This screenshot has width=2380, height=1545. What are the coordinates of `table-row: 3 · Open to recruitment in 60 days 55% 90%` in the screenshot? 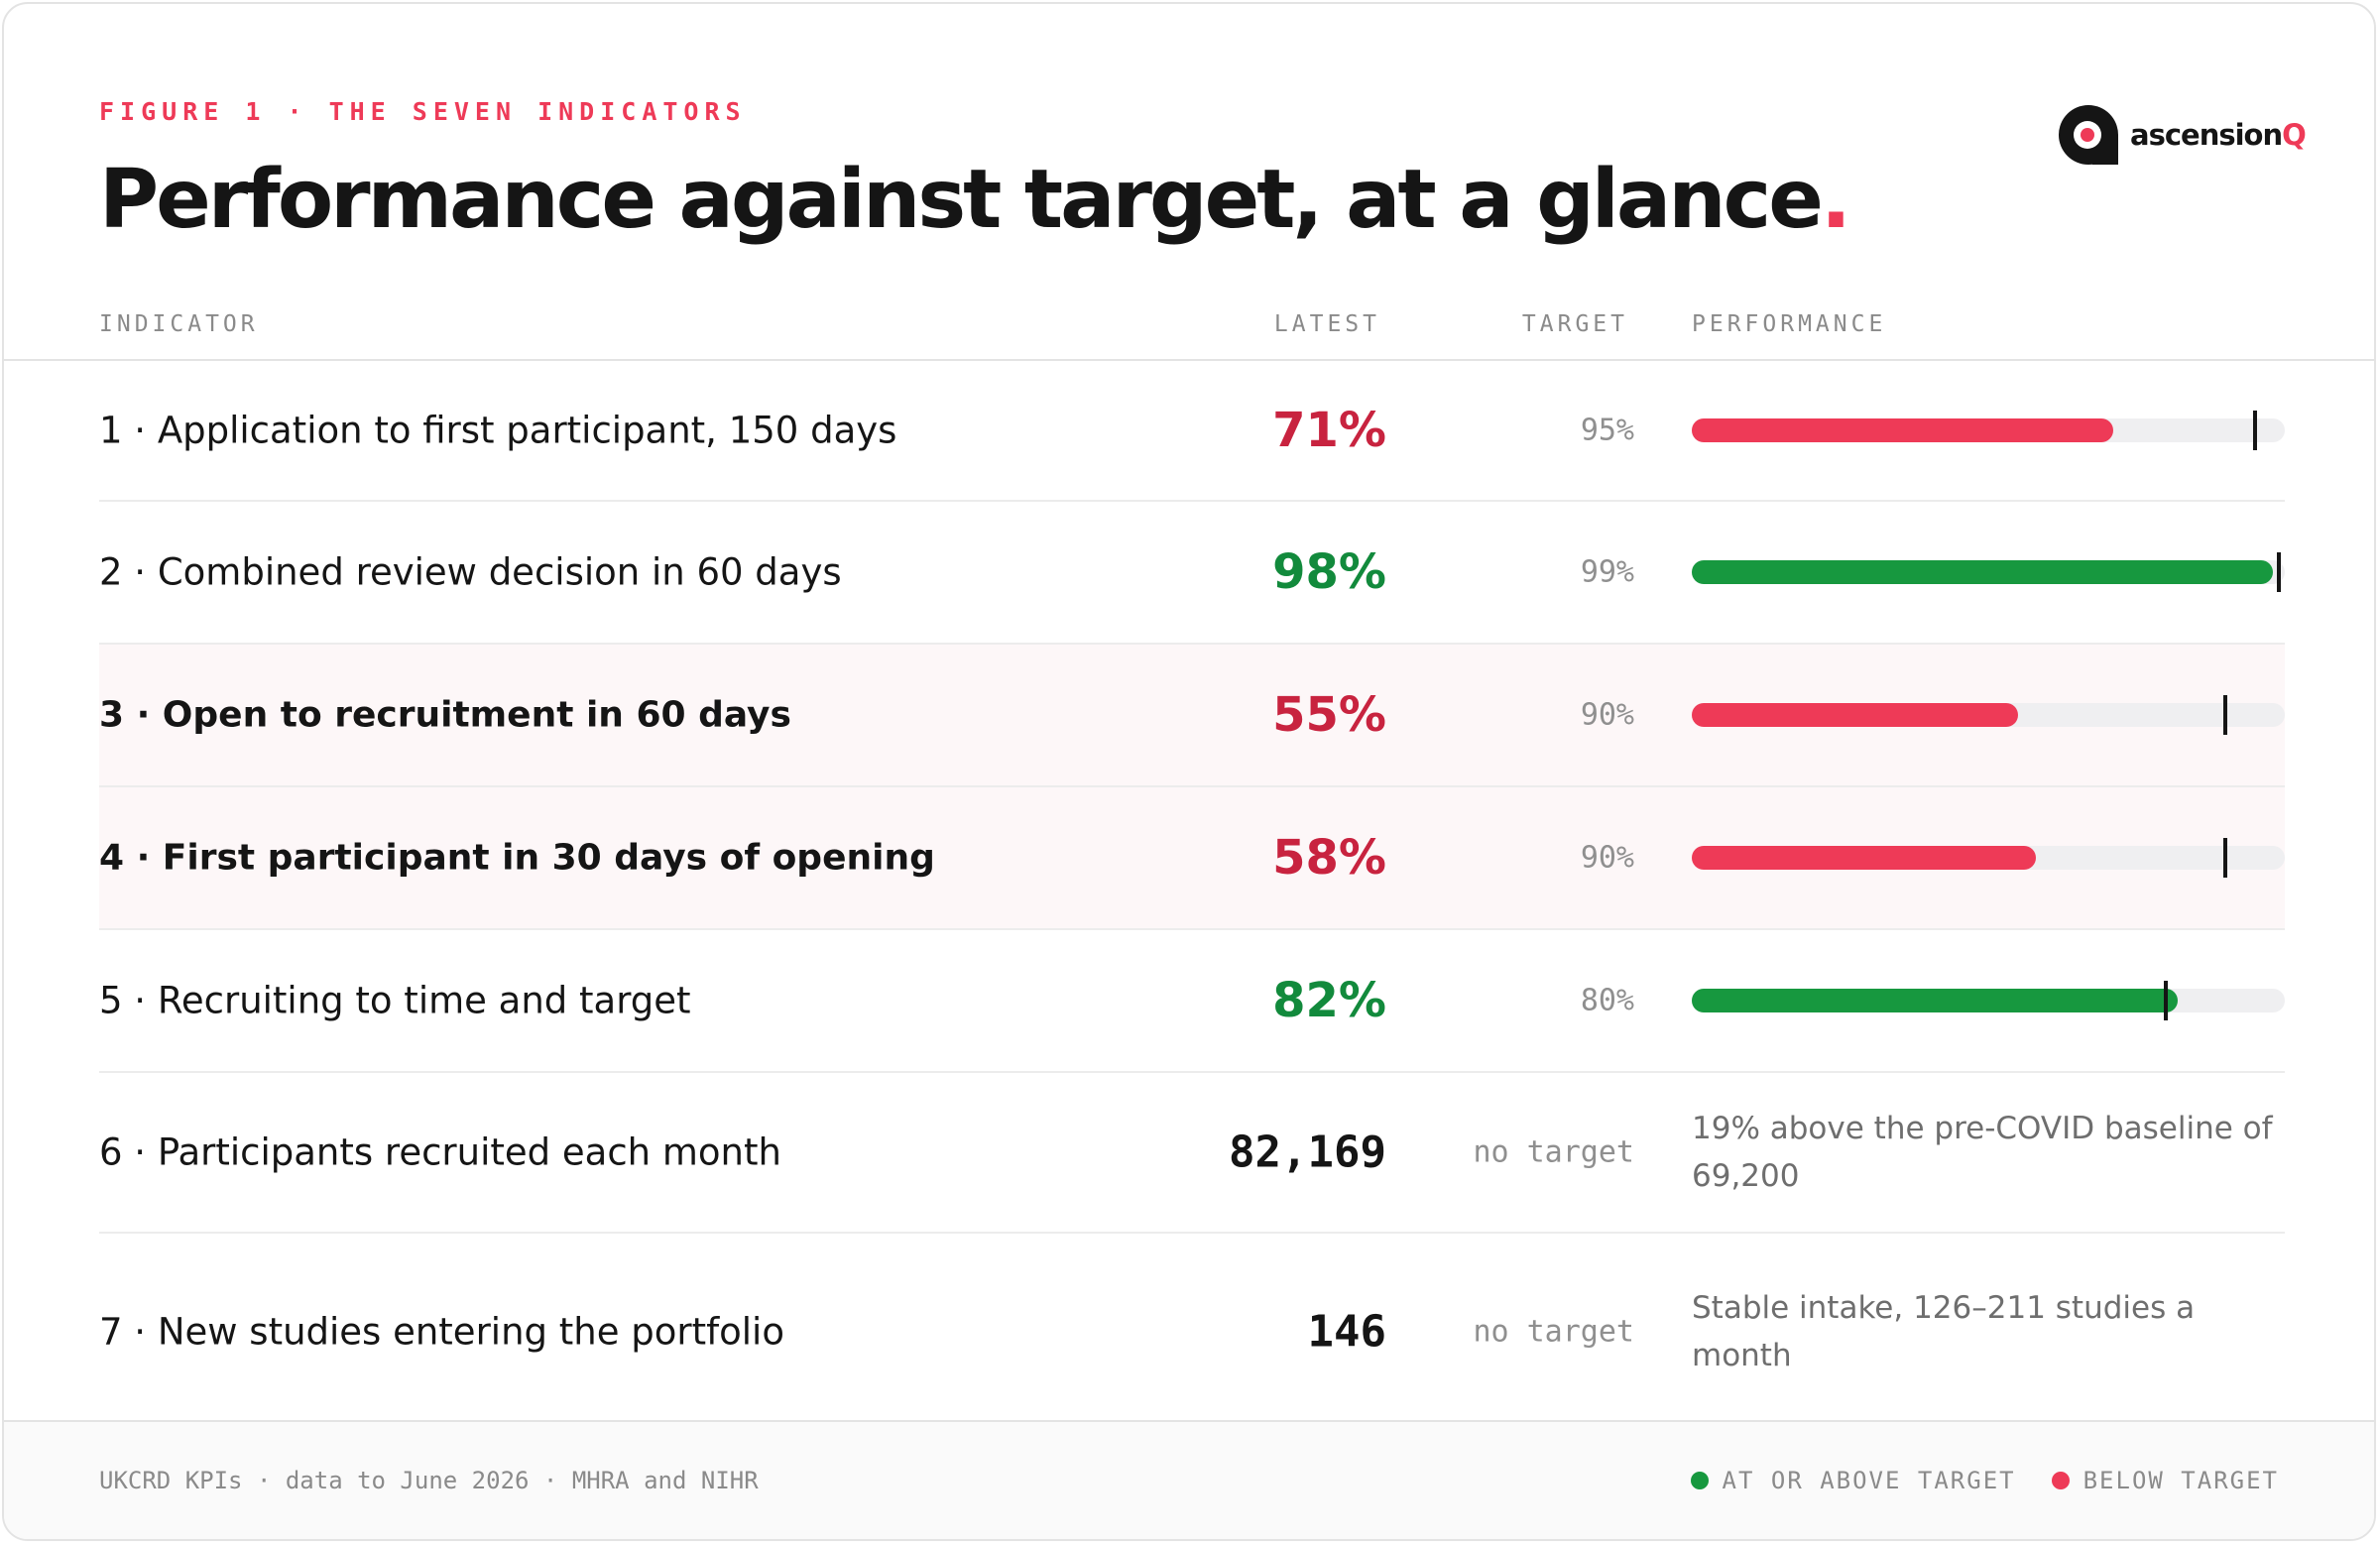 It's located at (1192, 716).